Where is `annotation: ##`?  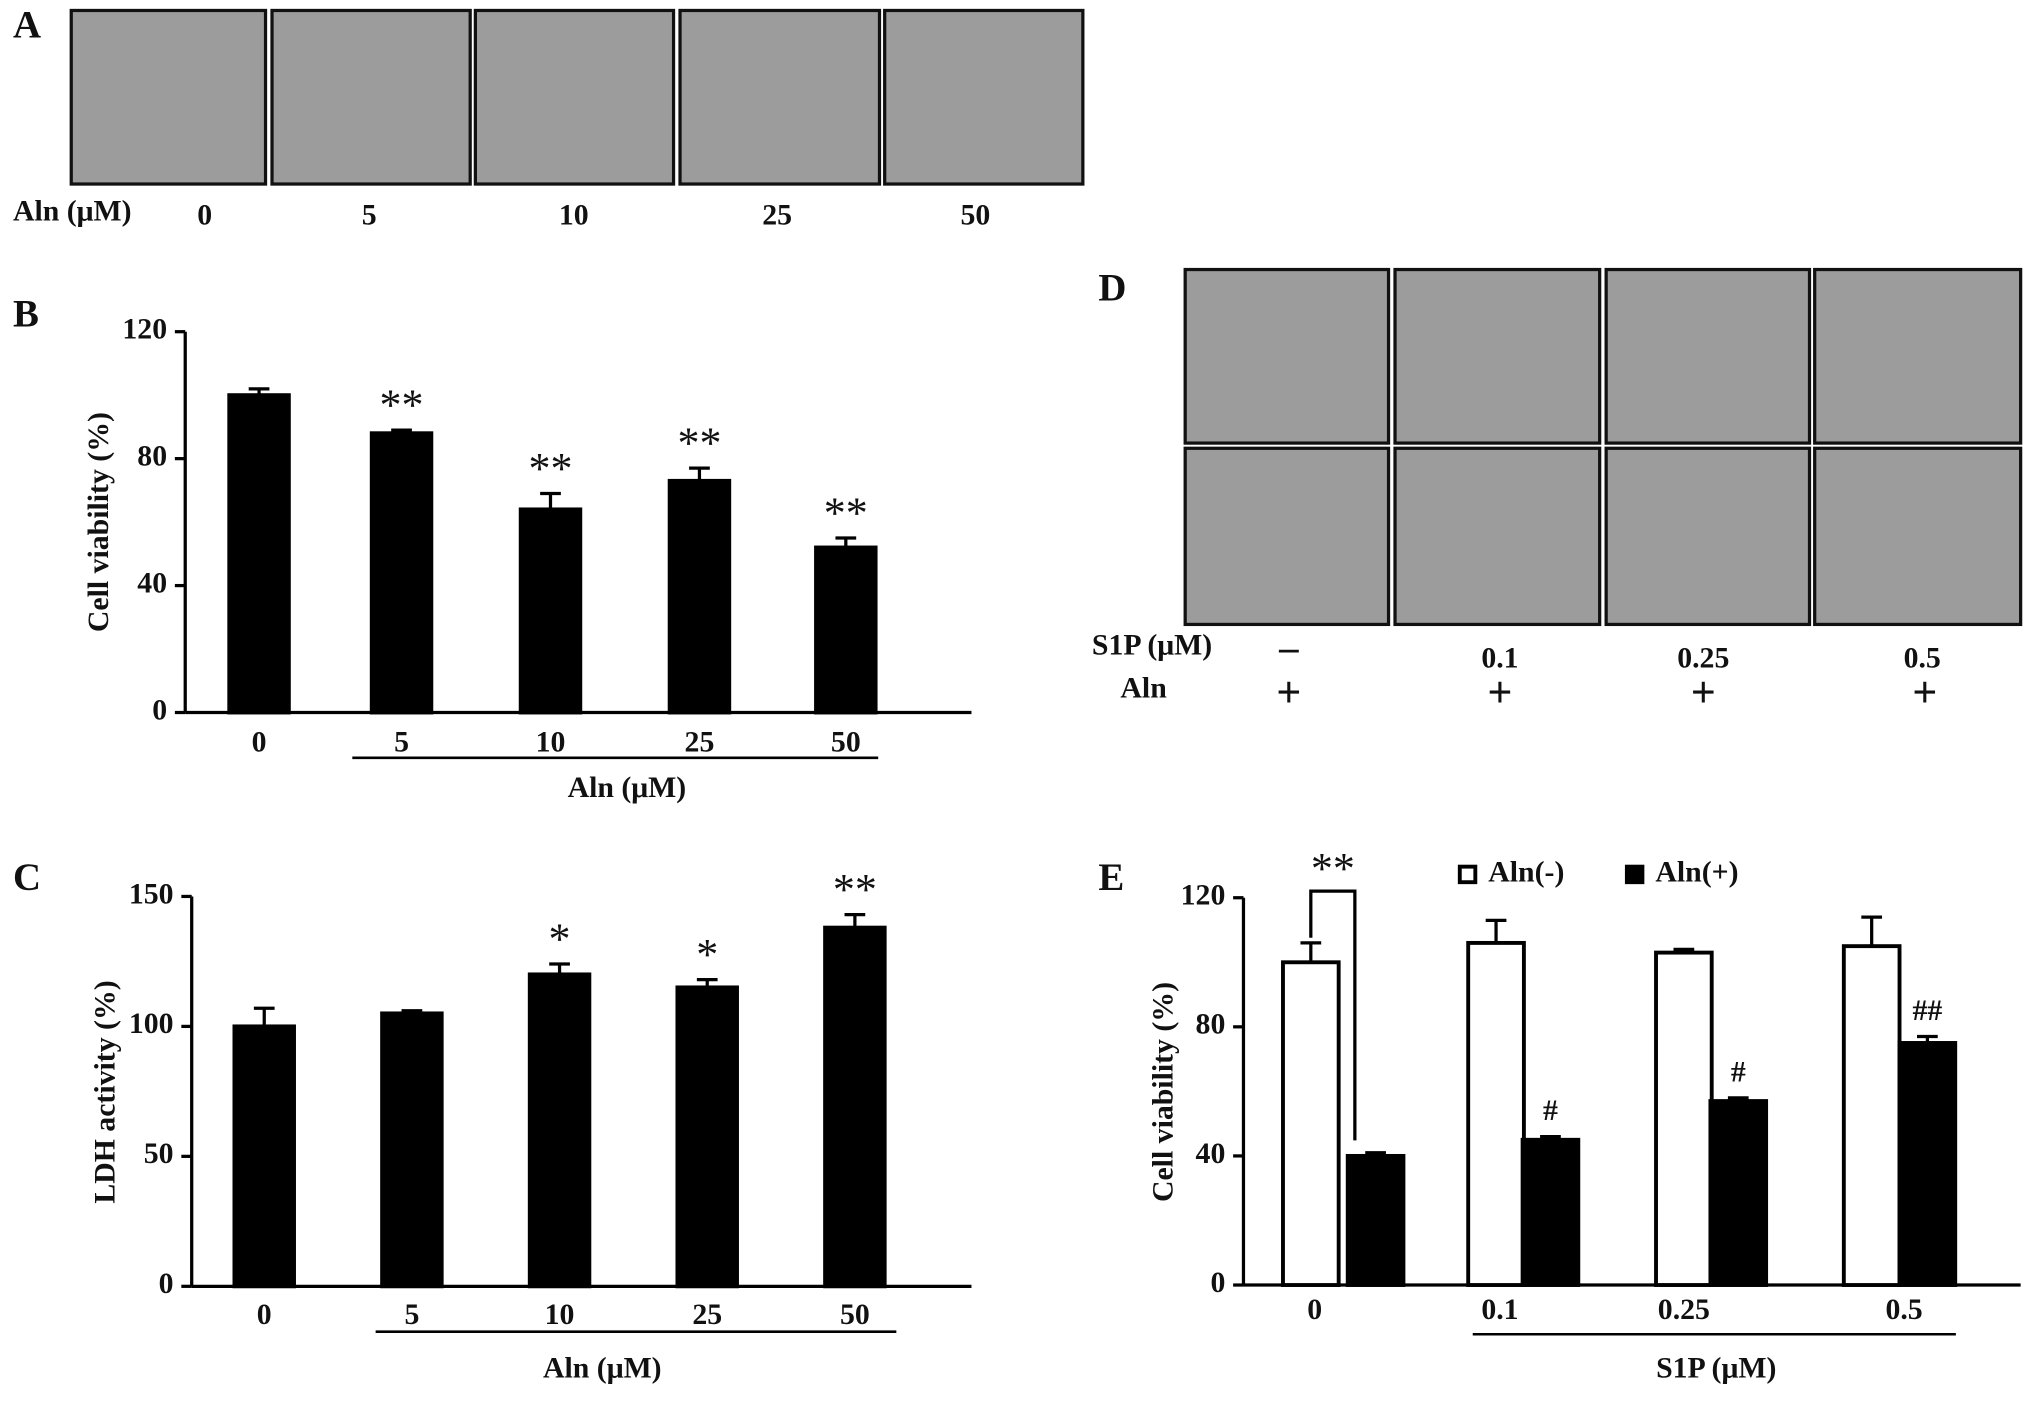
annotation: ## is located at coordinates (1927, 1010).